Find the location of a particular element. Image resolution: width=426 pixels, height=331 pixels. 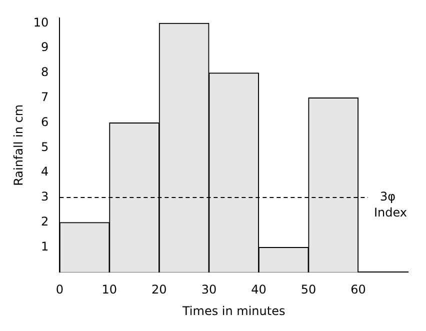

y-tick-label: 3 is located at coordinates (45, 197).